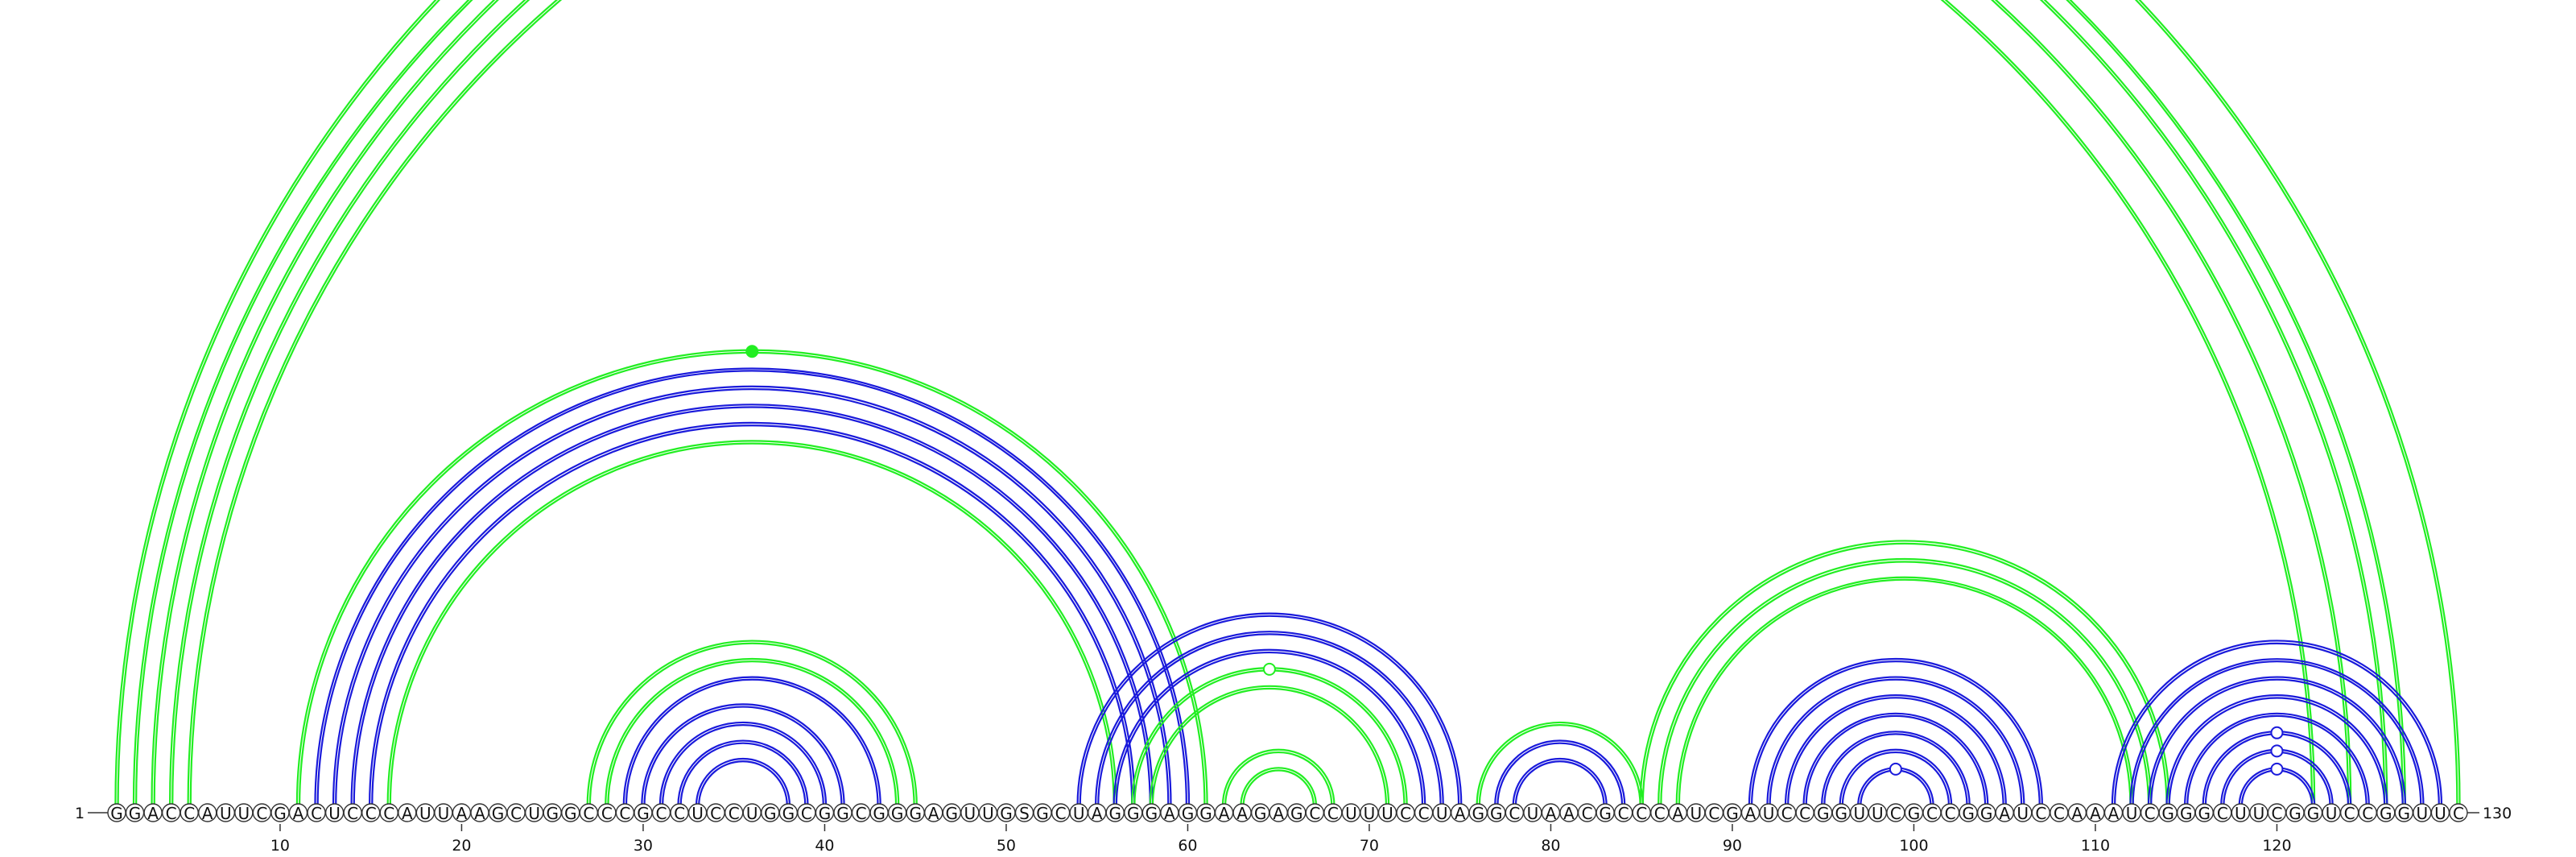 The image size is (2576, 857). What do you see at coordinates (1151, 813) in the screenshot?
I see `nucleotide-58: G` at bounding box center [1151, 813].